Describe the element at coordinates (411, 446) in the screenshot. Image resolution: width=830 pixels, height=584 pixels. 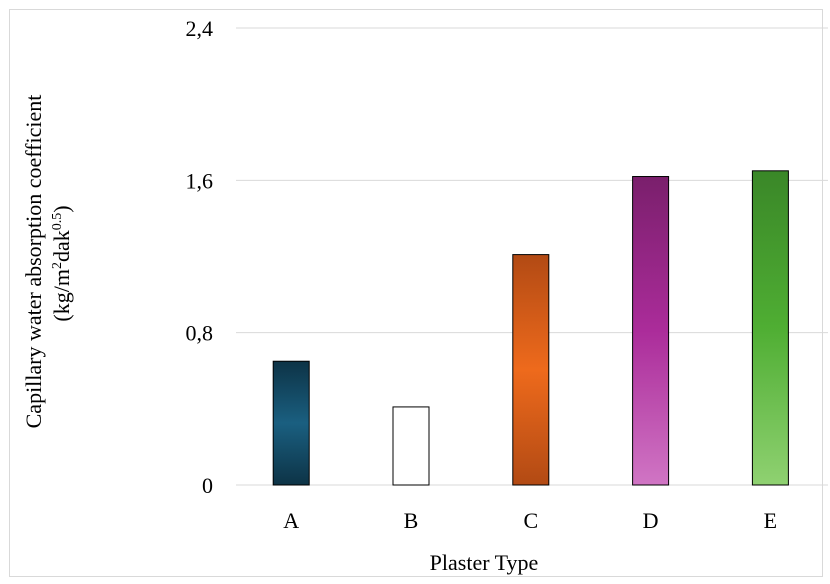
I see `bar-b` at that location.